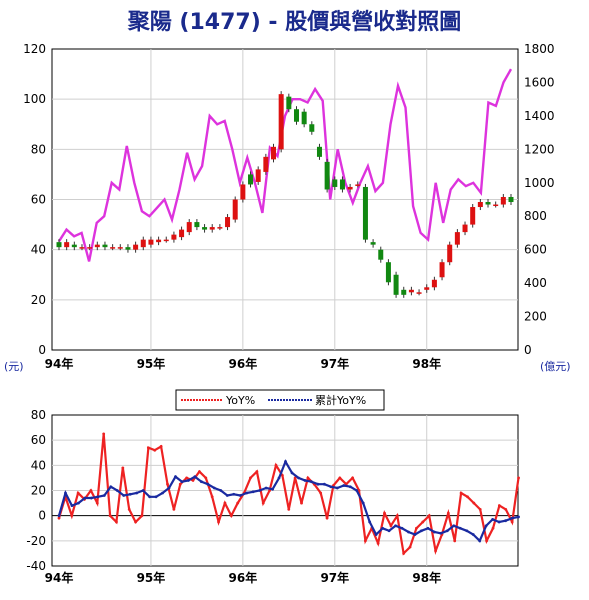  What do you see at coordinates (243, 577) in the screenshot?
I see `x-tick-label: 96年` at bounding box center [243, 577].